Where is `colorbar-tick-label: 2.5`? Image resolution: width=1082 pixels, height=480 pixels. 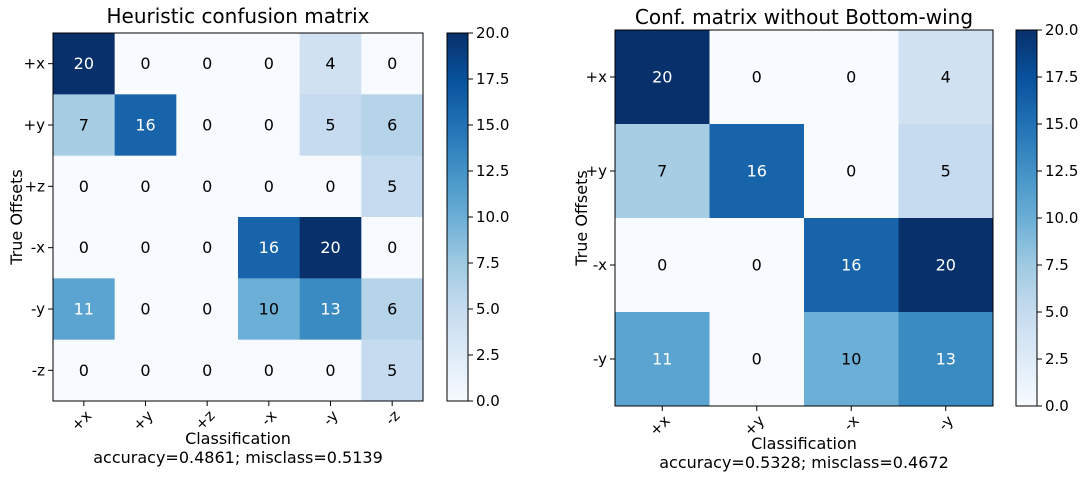 colorbar-tick-label: 2.5 is located at coordinates (1057, 359).